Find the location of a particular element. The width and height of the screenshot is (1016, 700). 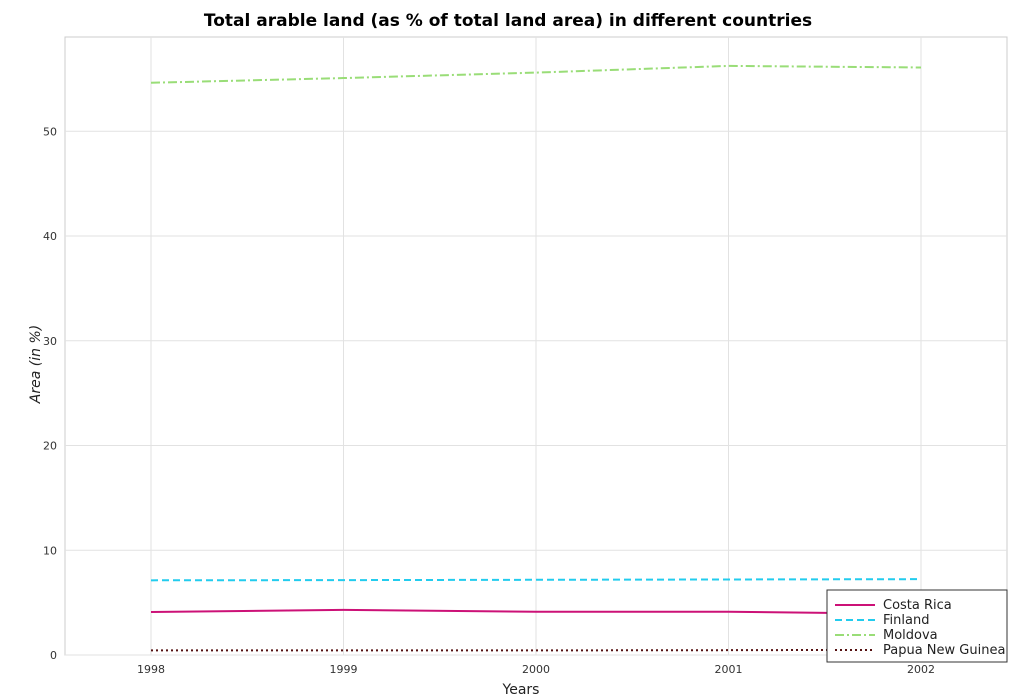

y-tick-label: 0 is located at coordinates (53, 655).